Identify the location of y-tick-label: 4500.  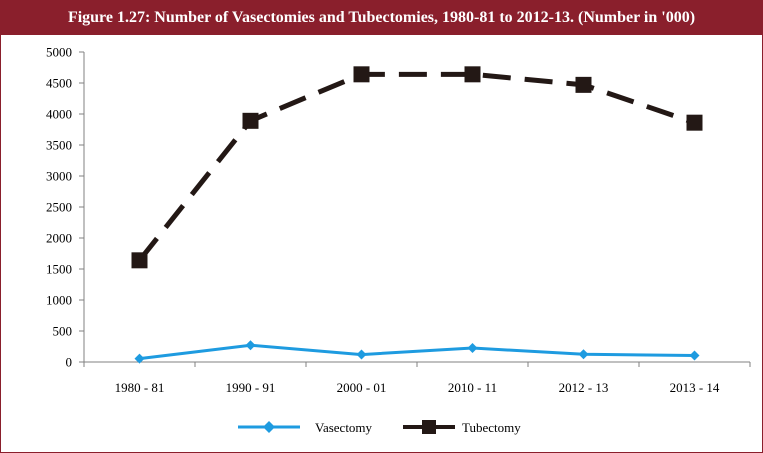
(59, 83).